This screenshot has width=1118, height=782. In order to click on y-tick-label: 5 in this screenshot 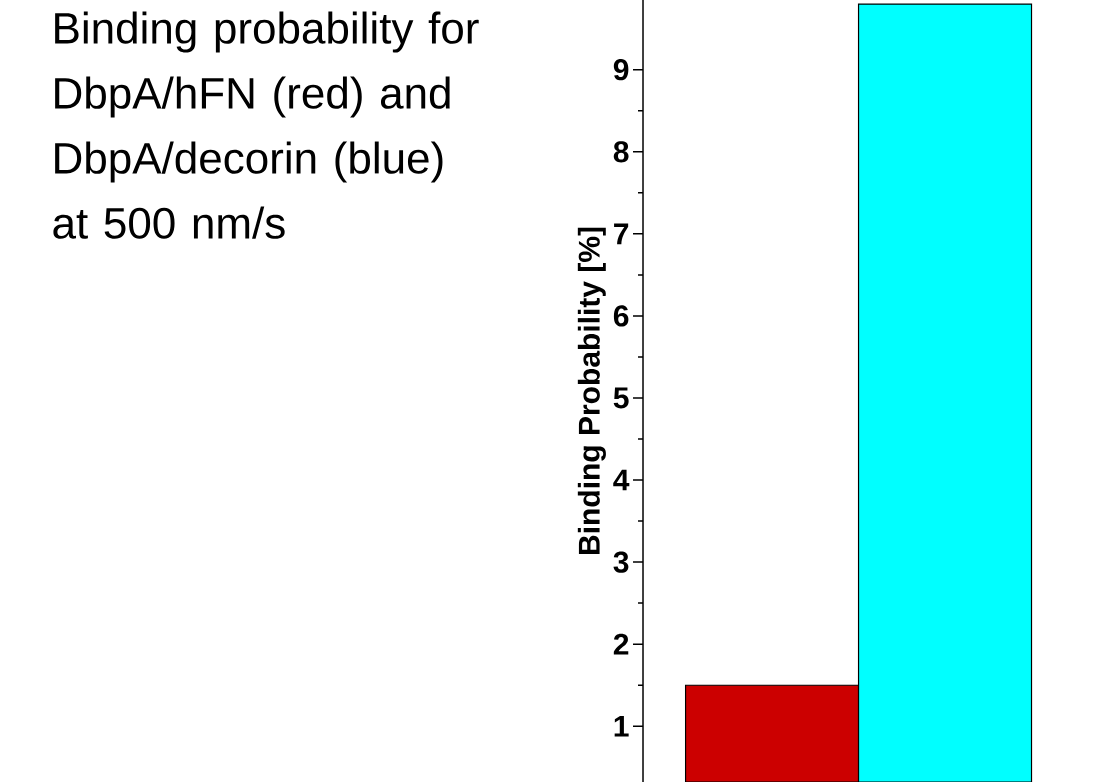, I will do `click(621, 398)`.